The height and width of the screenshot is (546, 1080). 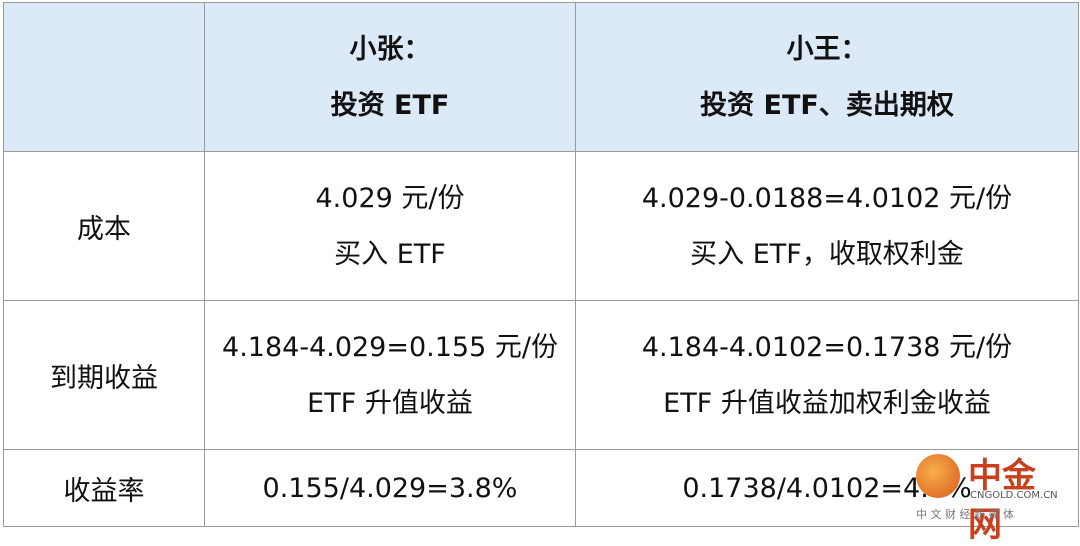 What do you see at coordinates (827, 347) in the screenshot?
I see `cell-line: 4.184-4.0102=0.1738 元/份` at bounding box center [827, 347].